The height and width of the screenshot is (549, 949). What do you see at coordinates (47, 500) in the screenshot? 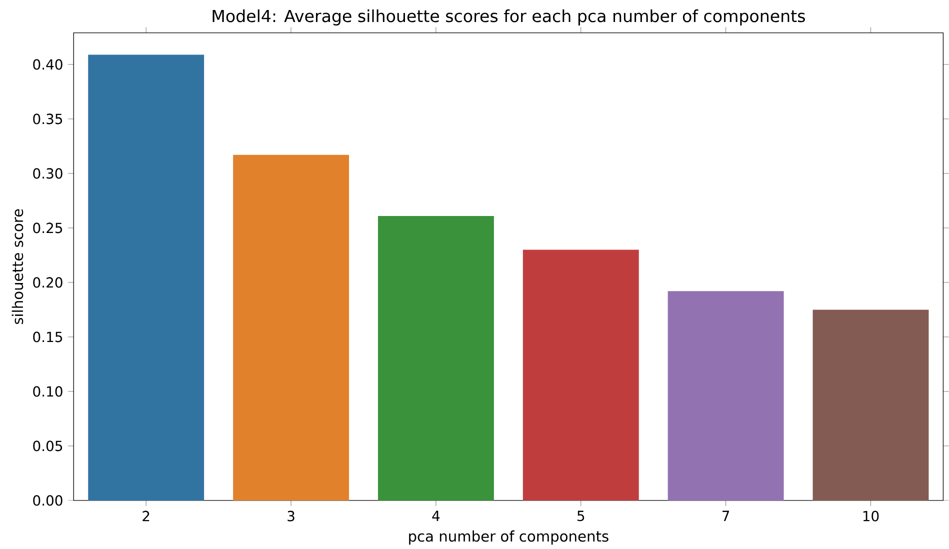
I see `y-tick-label: 0.00` at bounding box center [47, 500].